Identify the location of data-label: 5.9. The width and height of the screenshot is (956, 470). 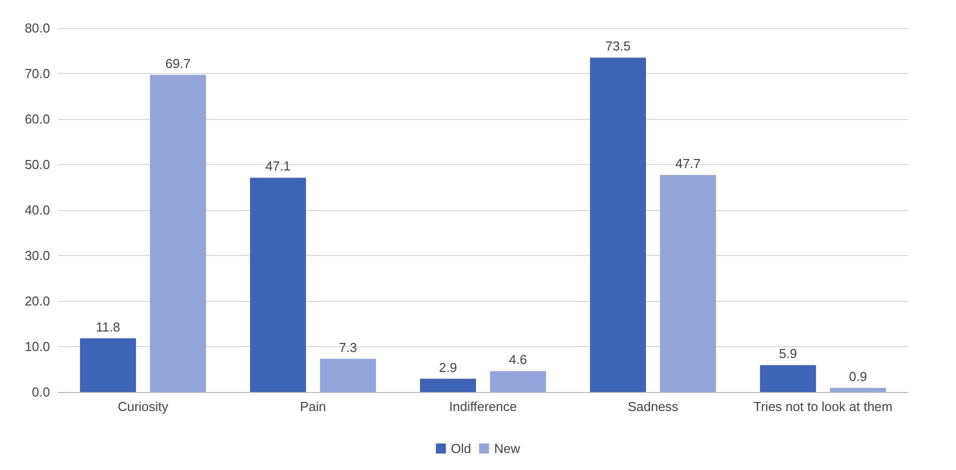
(788, 354).